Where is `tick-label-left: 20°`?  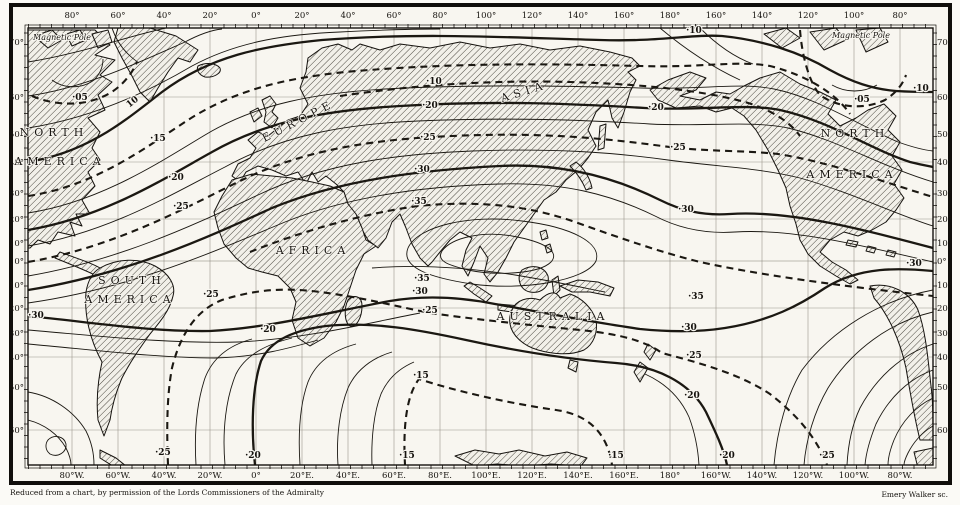
tick-label-left: 20° is located at coordinates (16, 309).